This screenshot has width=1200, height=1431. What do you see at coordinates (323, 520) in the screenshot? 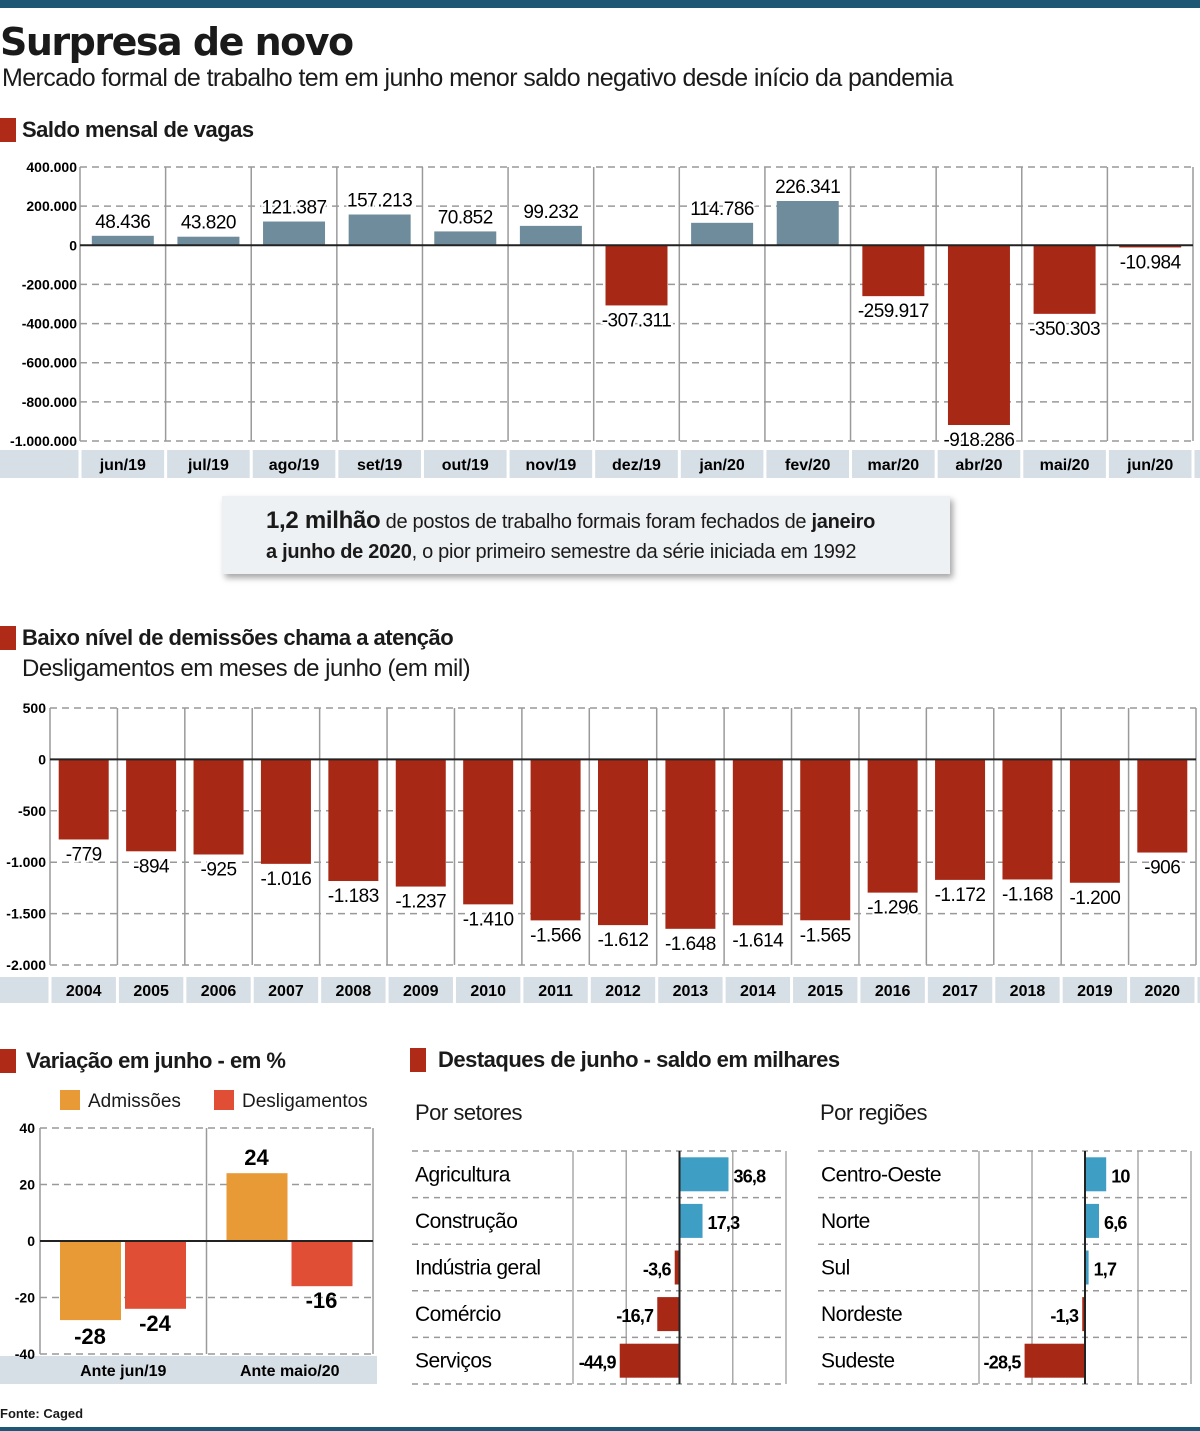
I see `callout-highlight: 1,2 milhão` at bounding box center [323, 520].